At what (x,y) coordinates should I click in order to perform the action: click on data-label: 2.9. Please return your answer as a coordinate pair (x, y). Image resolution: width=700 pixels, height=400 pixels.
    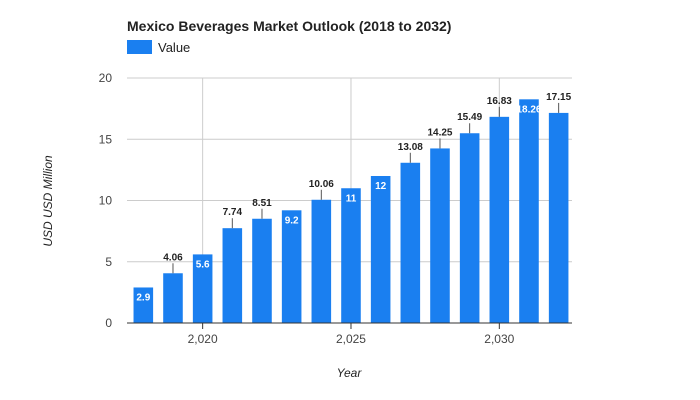
    Looking at the image, I should click on (143, 297).